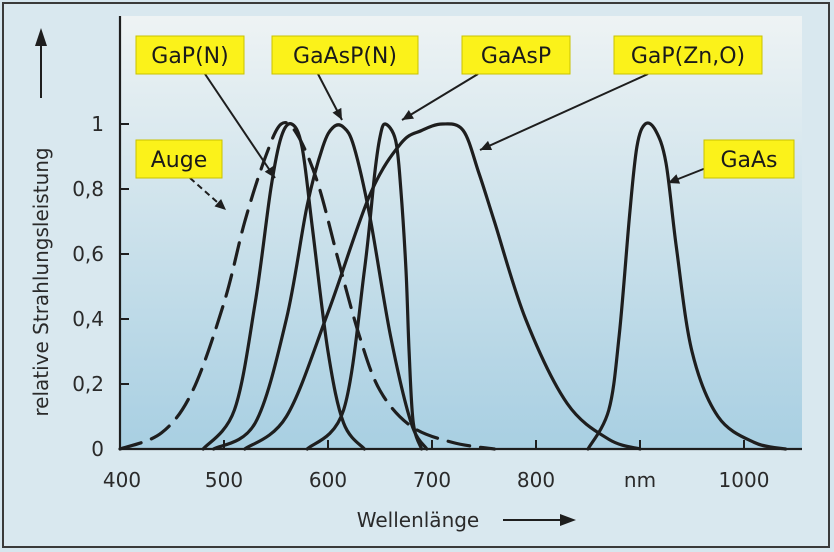 This screenshot has height=552, width=834. I want to click on pointer-gap-n, so click(240, 126).